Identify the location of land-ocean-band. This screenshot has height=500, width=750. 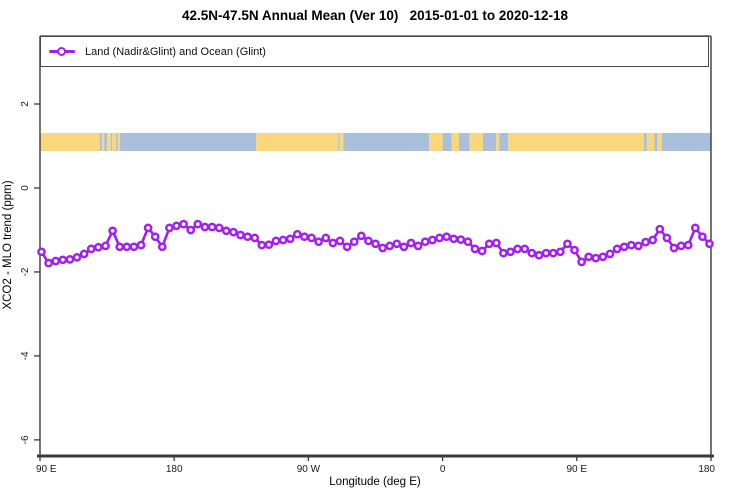
(375, 142).